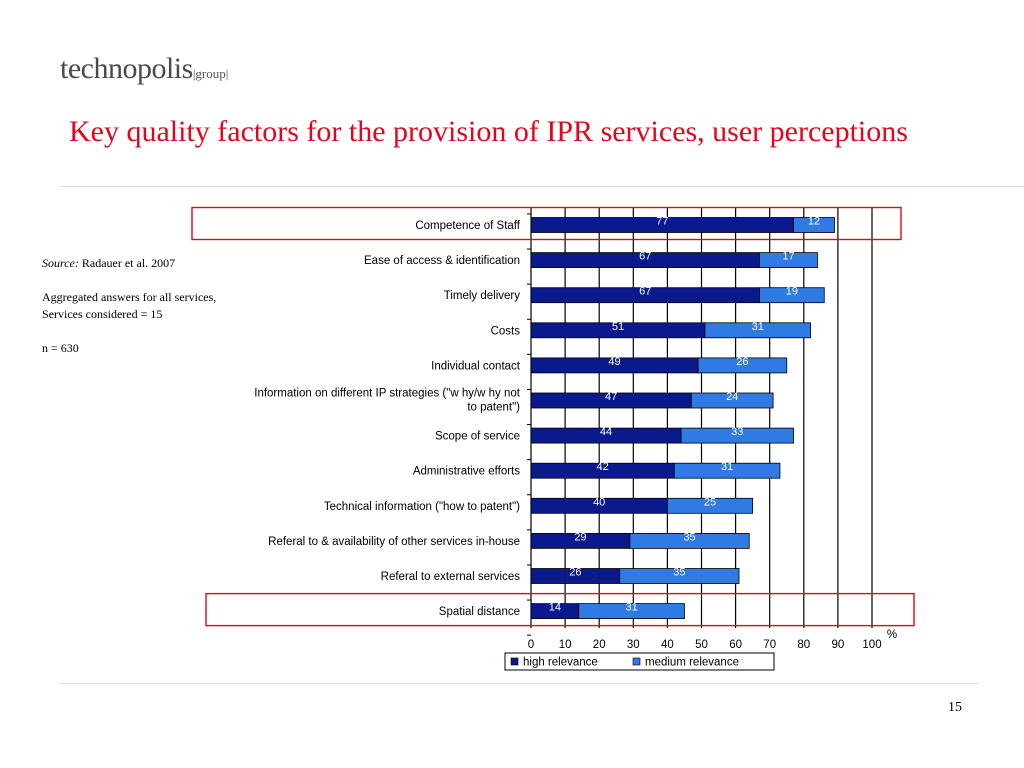  Describe the element at coordinates (735, 645) in the screenshot. I see `x-tick-label: 60` at that location.